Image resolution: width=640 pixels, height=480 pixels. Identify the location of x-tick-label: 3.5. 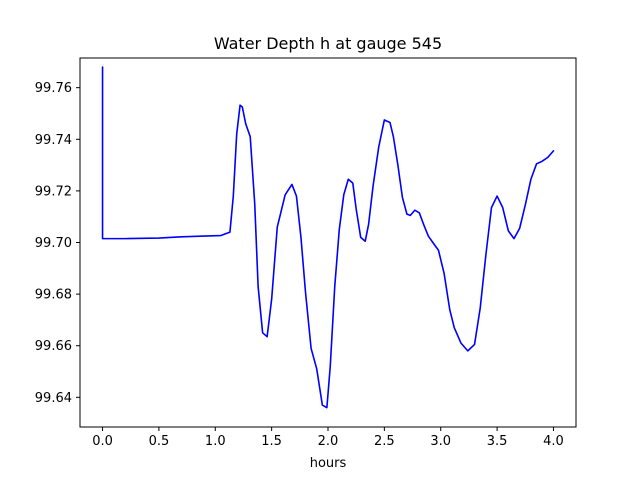
(497, 441).